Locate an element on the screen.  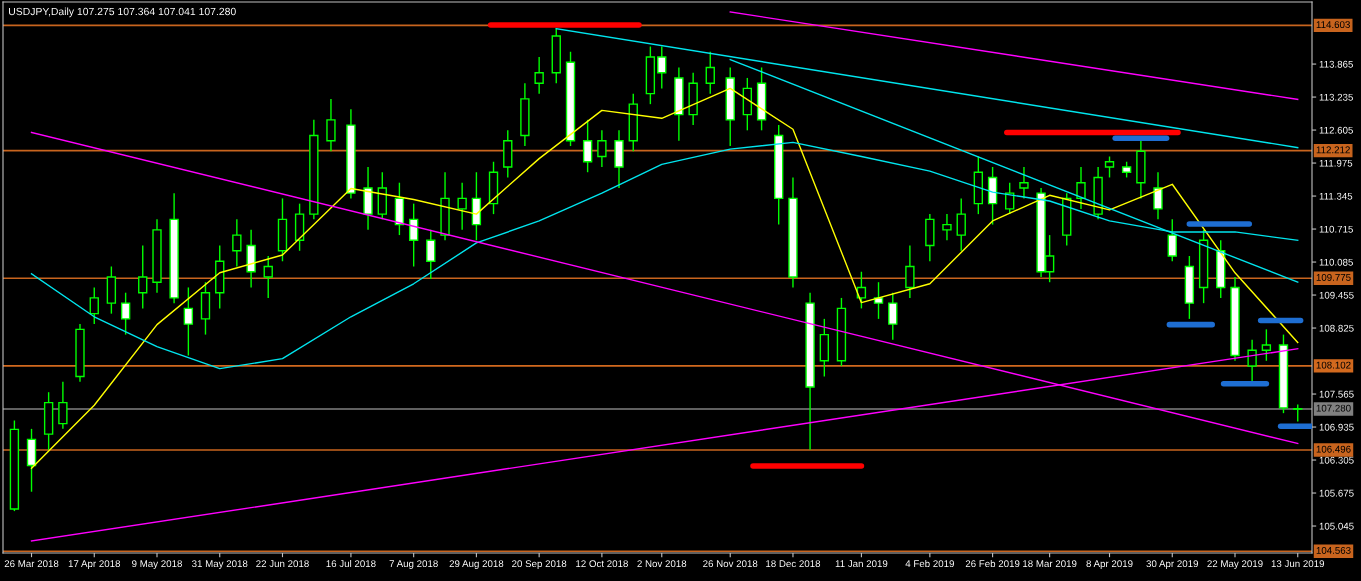
y-tick-label: 110.715 is located at coordinates (1336, 229).